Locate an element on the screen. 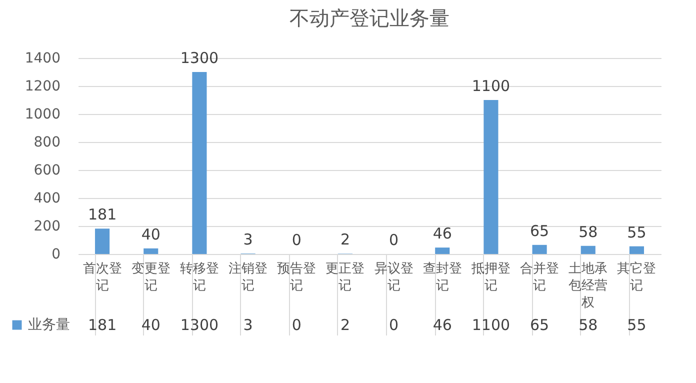 This screenshot has height=383, width=696. x-tick-label: 其它登记 is located at coordinates (636, 277).